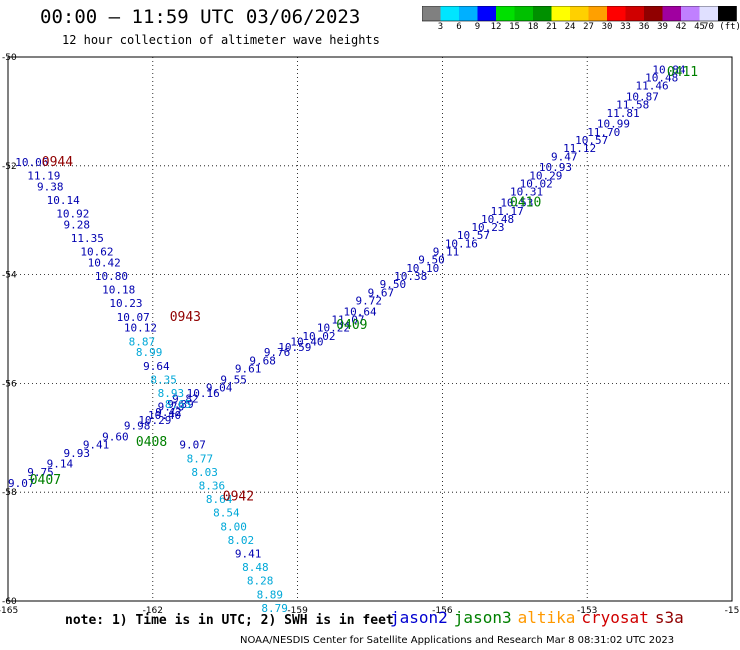 The height and width of the screenshot is (650, 740). Describe the element at coordinates (477, 27) in the screenshot. I see `color-scale-label: 9` at that location.